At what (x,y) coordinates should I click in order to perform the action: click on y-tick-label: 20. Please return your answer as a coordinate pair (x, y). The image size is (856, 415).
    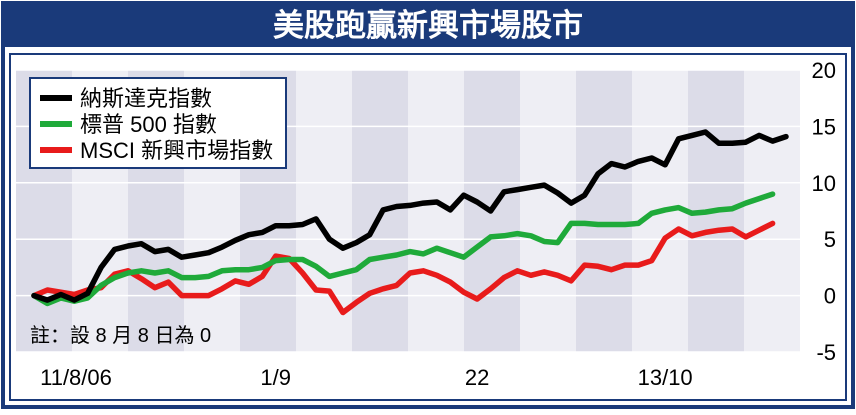
    Looking at the image, I should click on (824, 70).